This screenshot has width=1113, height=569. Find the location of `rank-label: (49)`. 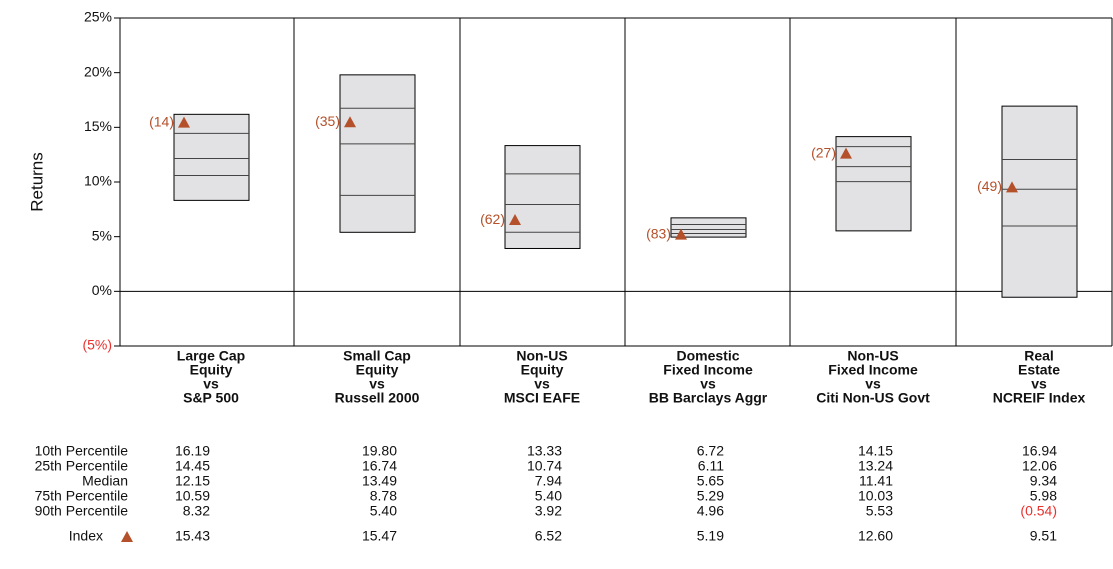

rank-label: (49) is located at coordinates (989, 186).